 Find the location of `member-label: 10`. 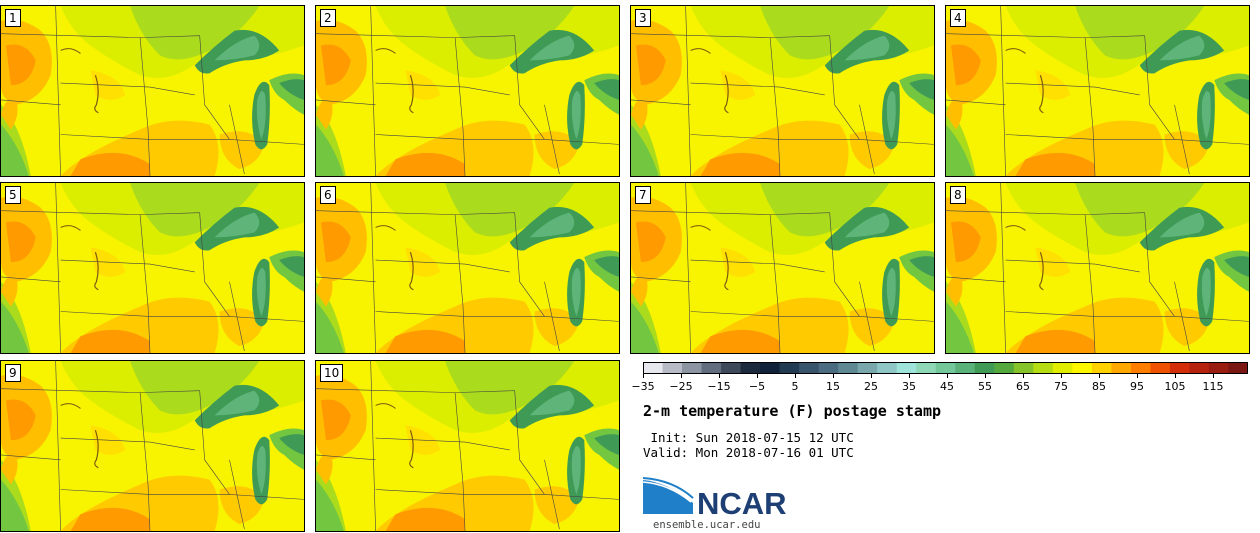

member-label: 10 is located at coordinates (332, 373).